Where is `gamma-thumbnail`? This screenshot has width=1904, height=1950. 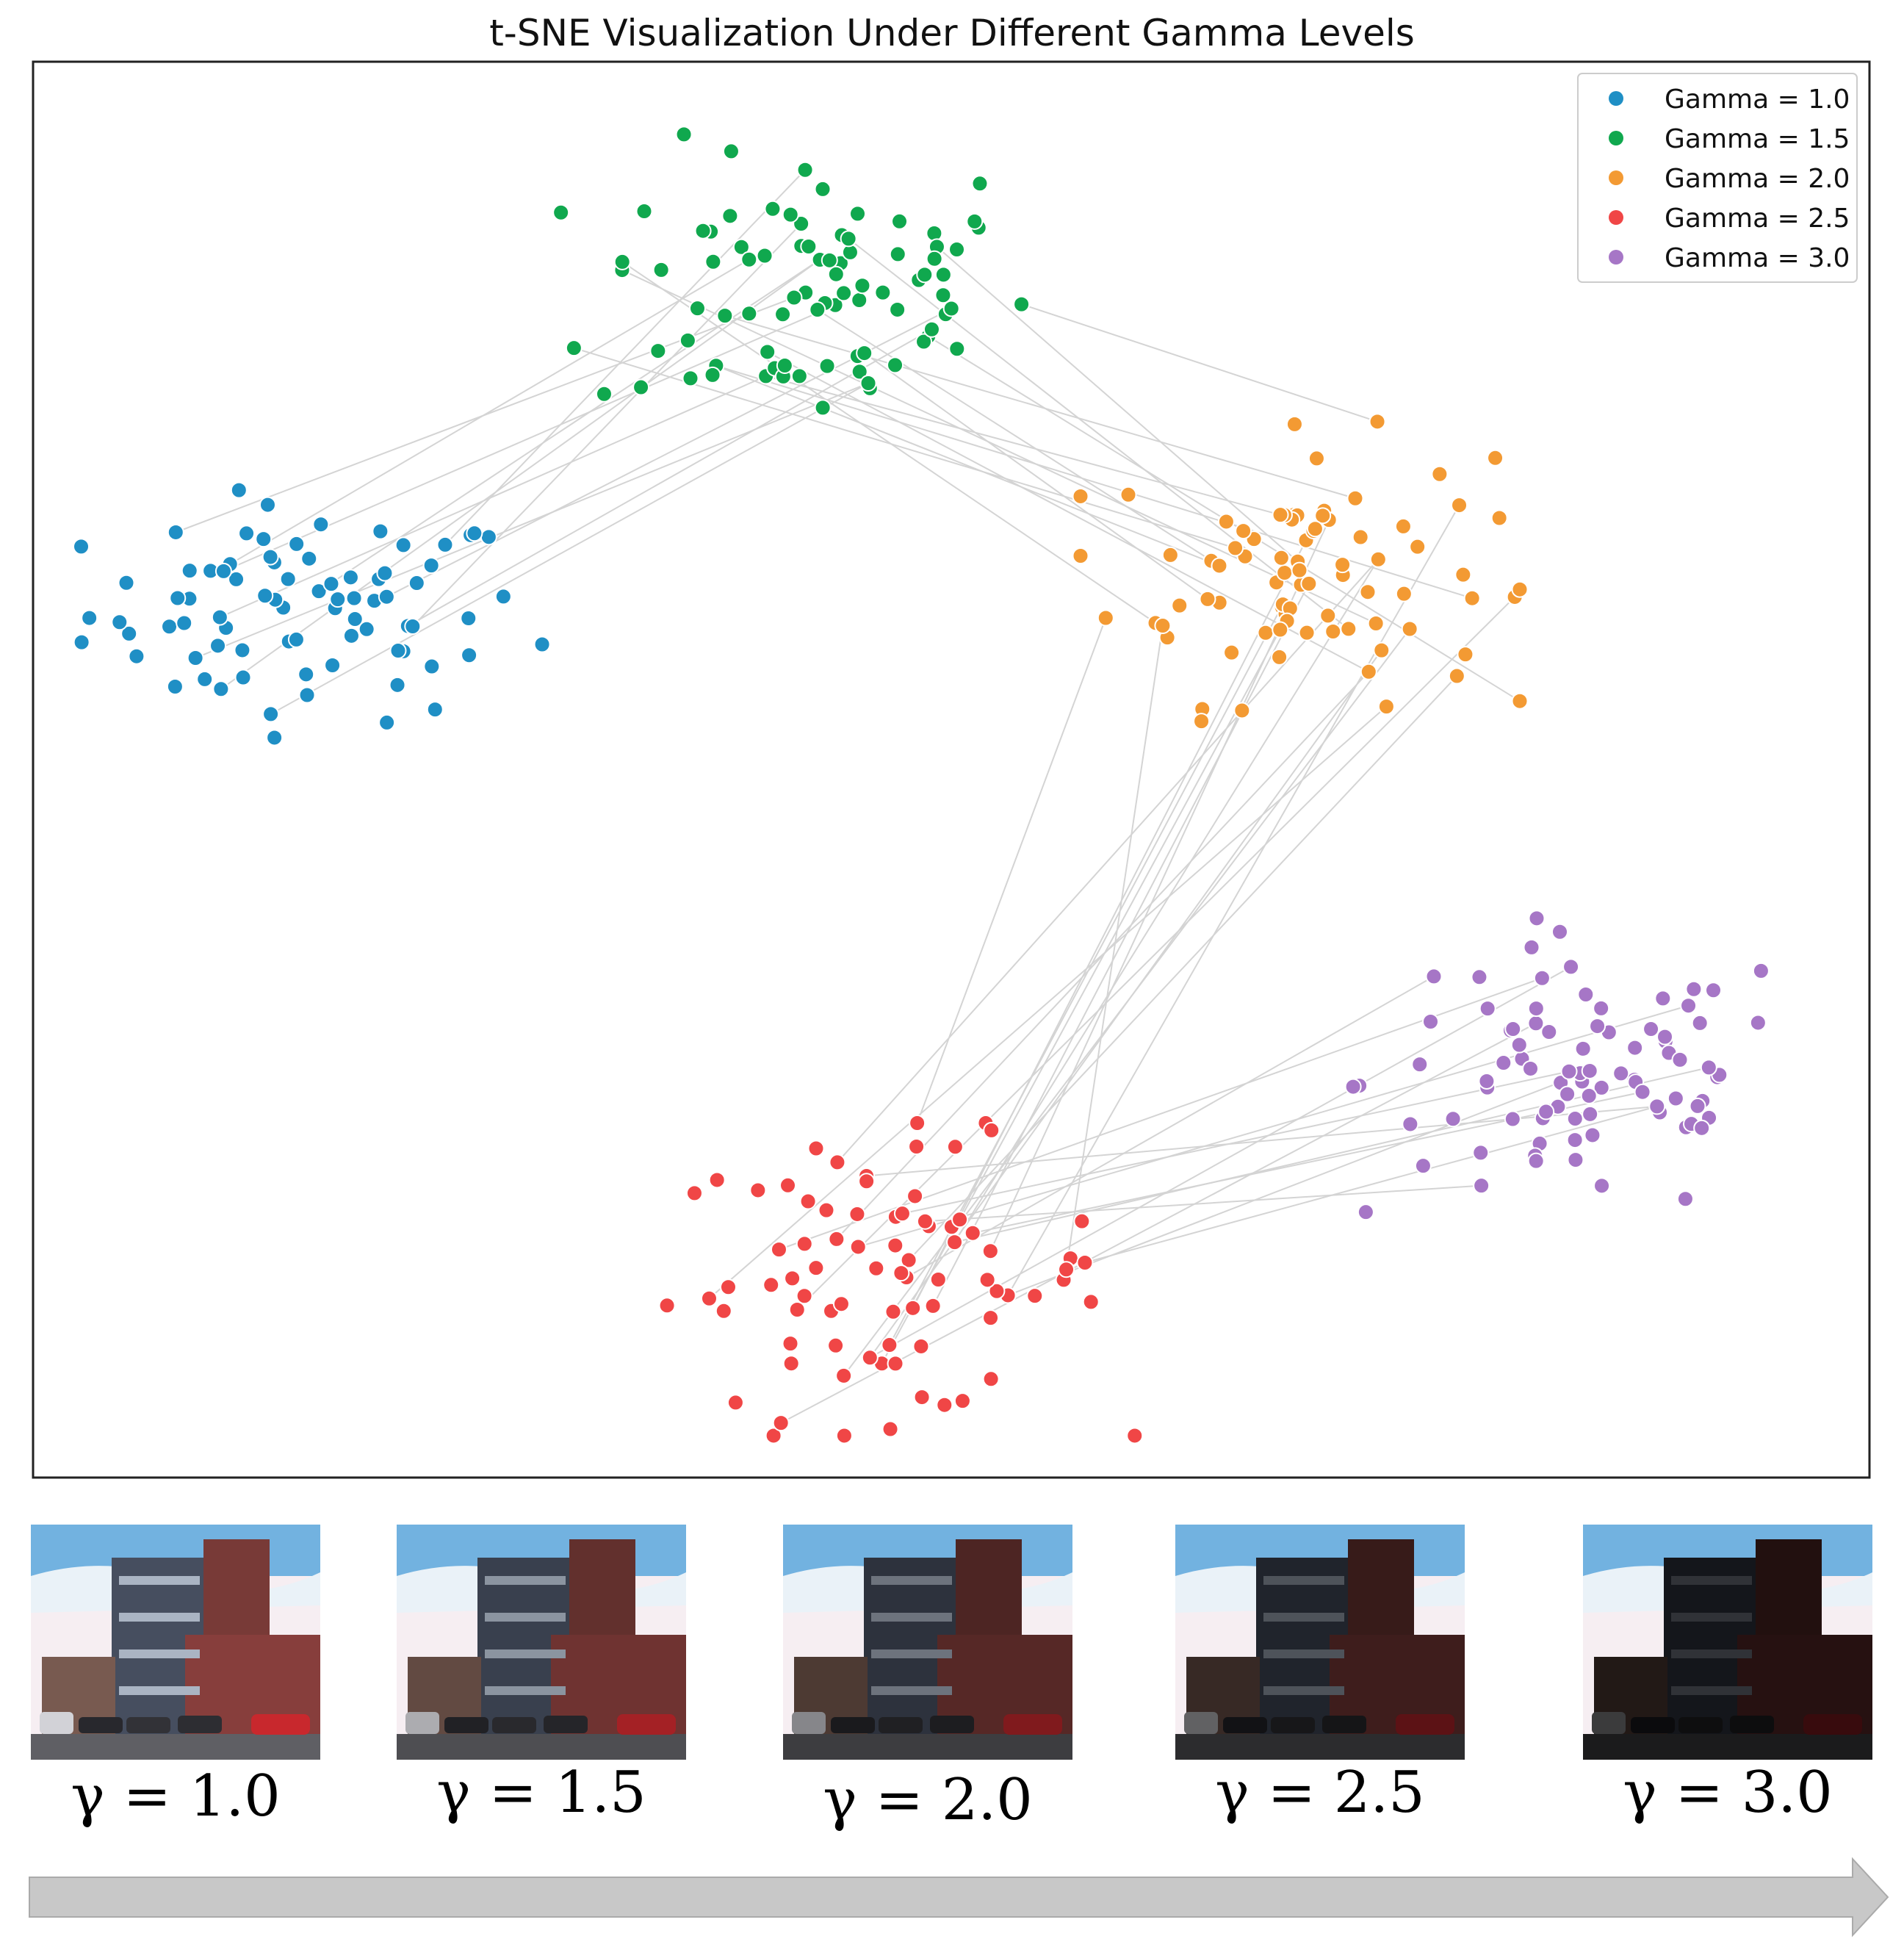 gamma-thumbnail is located at coordinates (176, 1642).